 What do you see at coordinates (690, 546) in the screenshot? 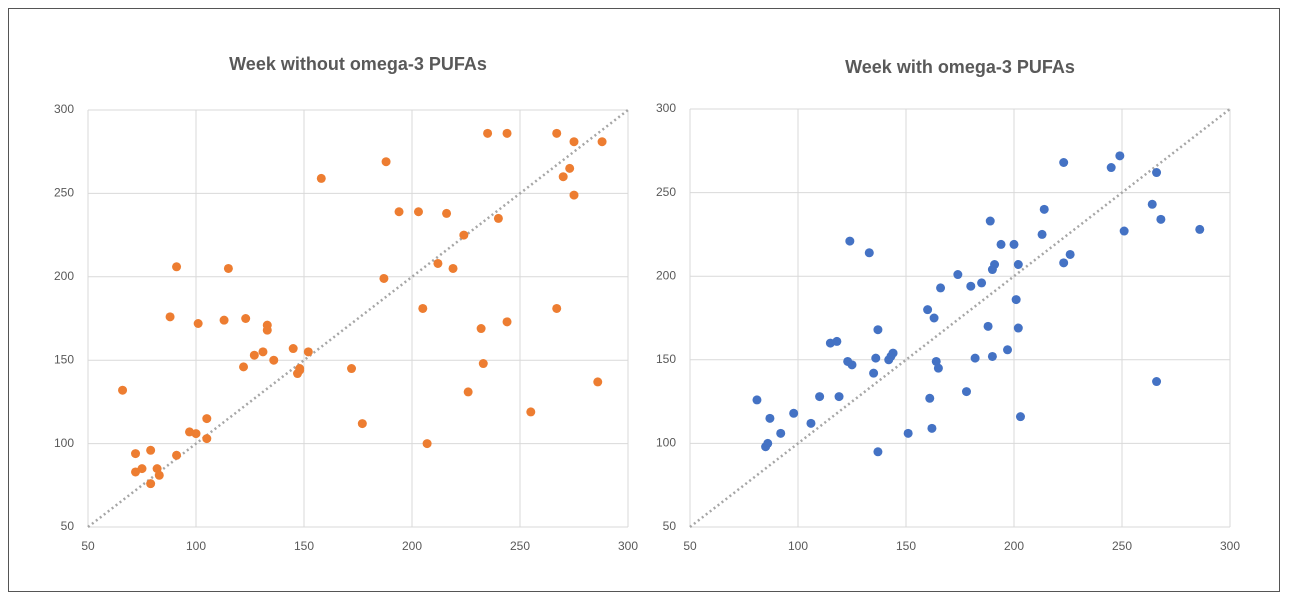
I see `x-tick-label: 50` at bounding box center [690, 546].